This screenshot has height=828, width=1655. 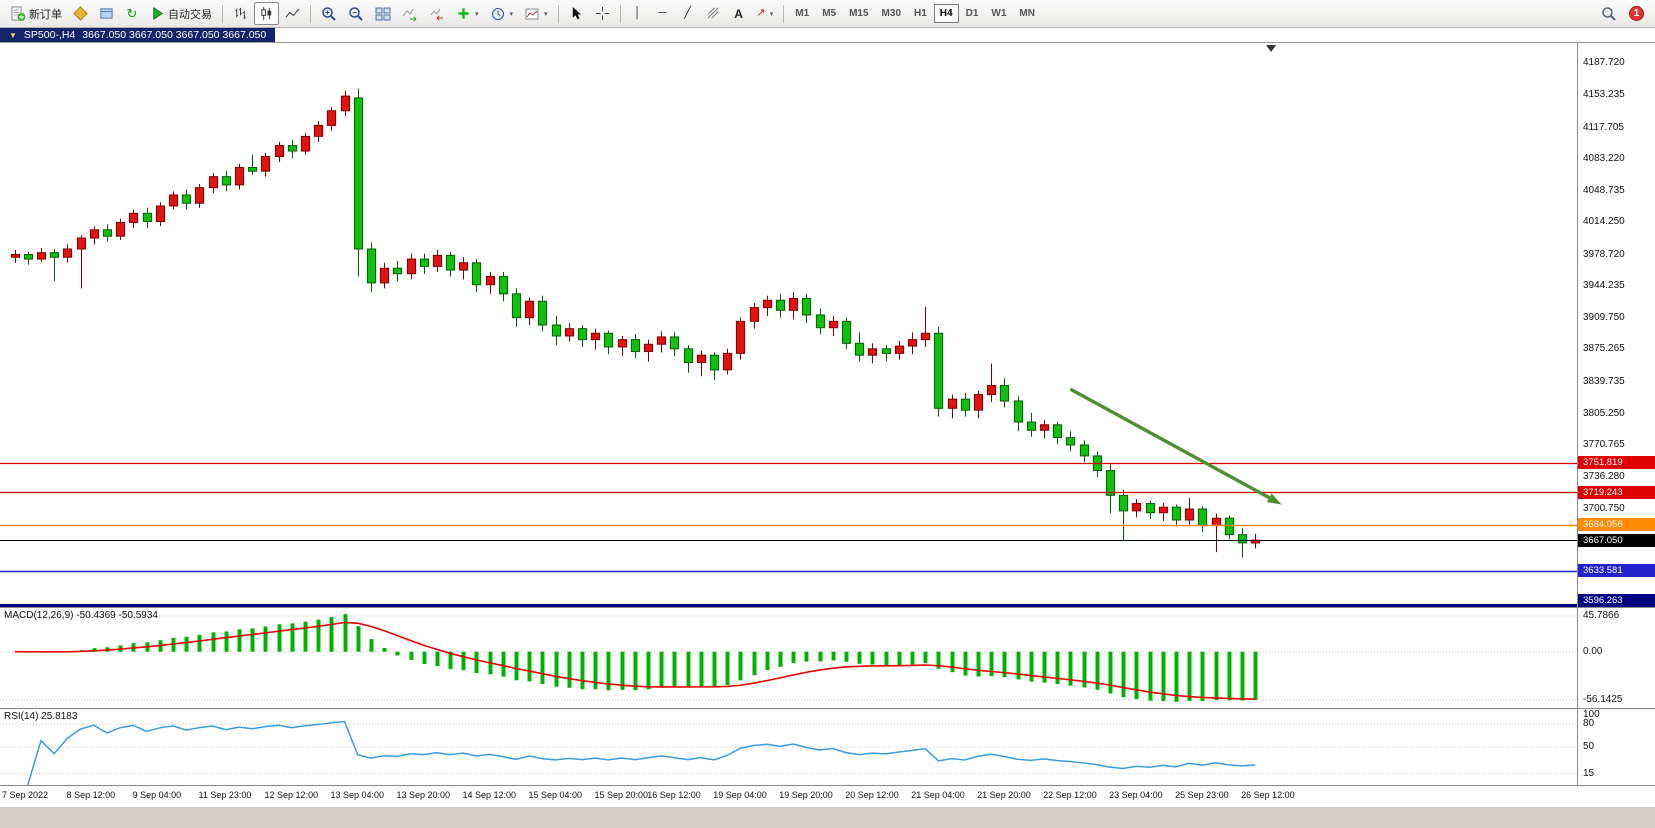 What do you see at coordinates (91, 795) in the screenshot?
I see `time-axis-label: 8 Sep 12:00` at bounding box center [91, 795].